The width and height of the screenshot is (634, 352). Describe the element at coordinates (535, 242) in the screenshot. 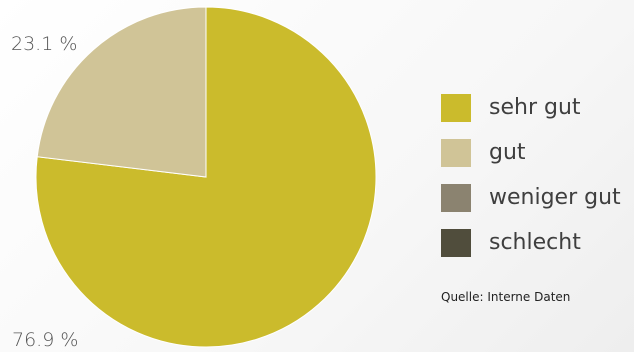

I see `legend-label-schlecht: schlecht` at that location.